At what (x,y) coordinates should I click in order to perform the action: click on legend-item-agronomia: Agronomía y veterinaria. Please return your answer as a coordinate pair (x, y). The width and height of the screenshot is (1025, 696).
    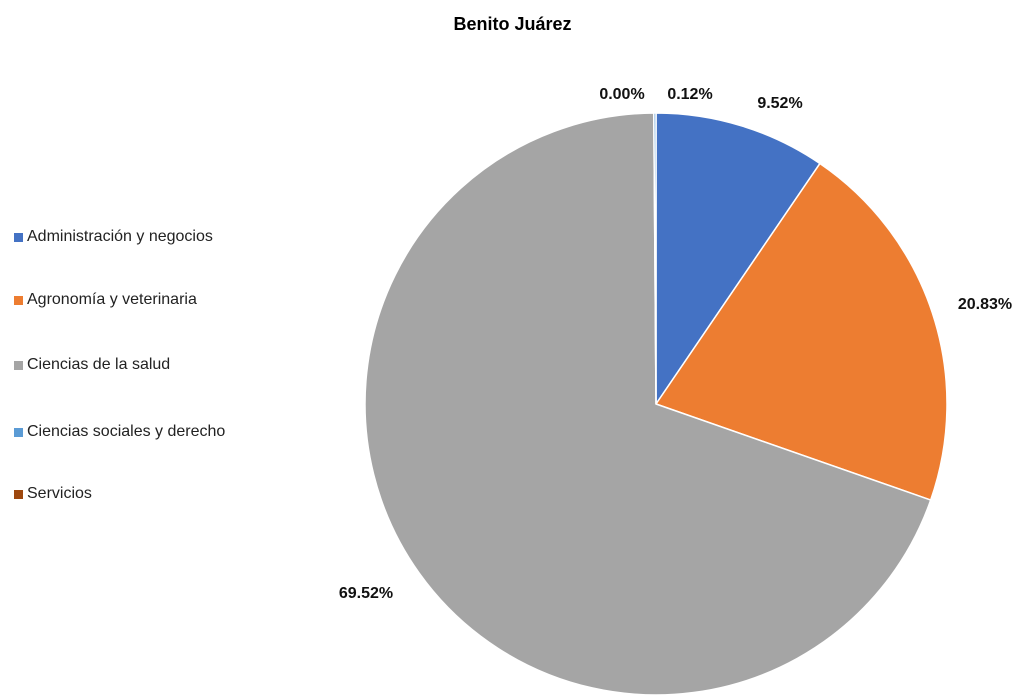
    Looking at the image, I should click on (105, 300).